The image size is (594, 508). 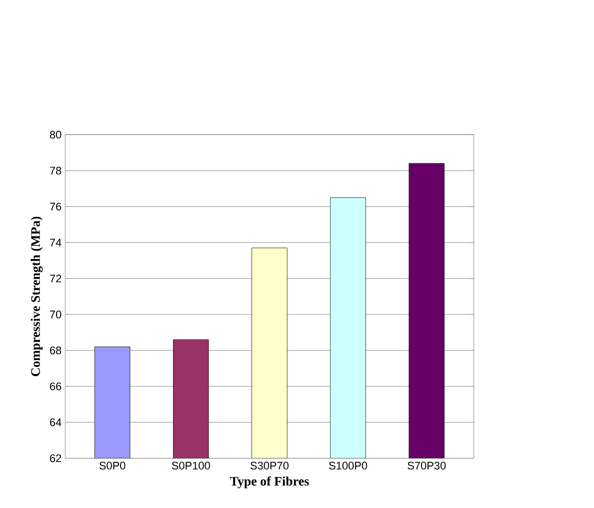 What do you see at coordinates (427, 466) in the screenshot?
I see `x-tick-label: S70P30` at bounding box center [427, 466].